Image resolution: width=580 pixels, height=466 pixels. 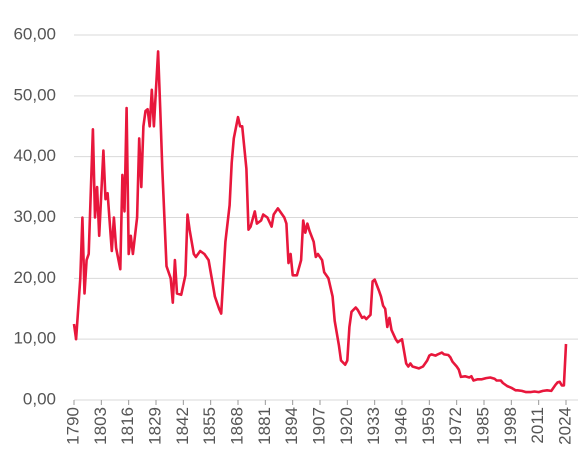 I want to click on x-tick-label: 1933, so click(x=373, y=426).